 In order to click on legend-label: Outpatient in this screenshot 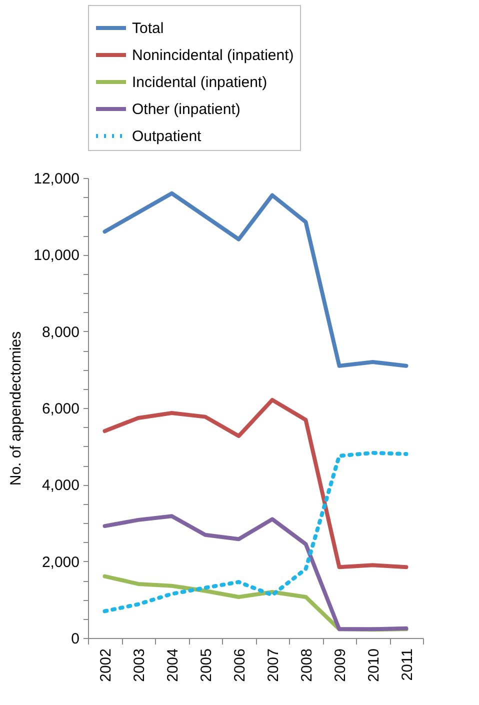, I will do `click(167, 136)`.